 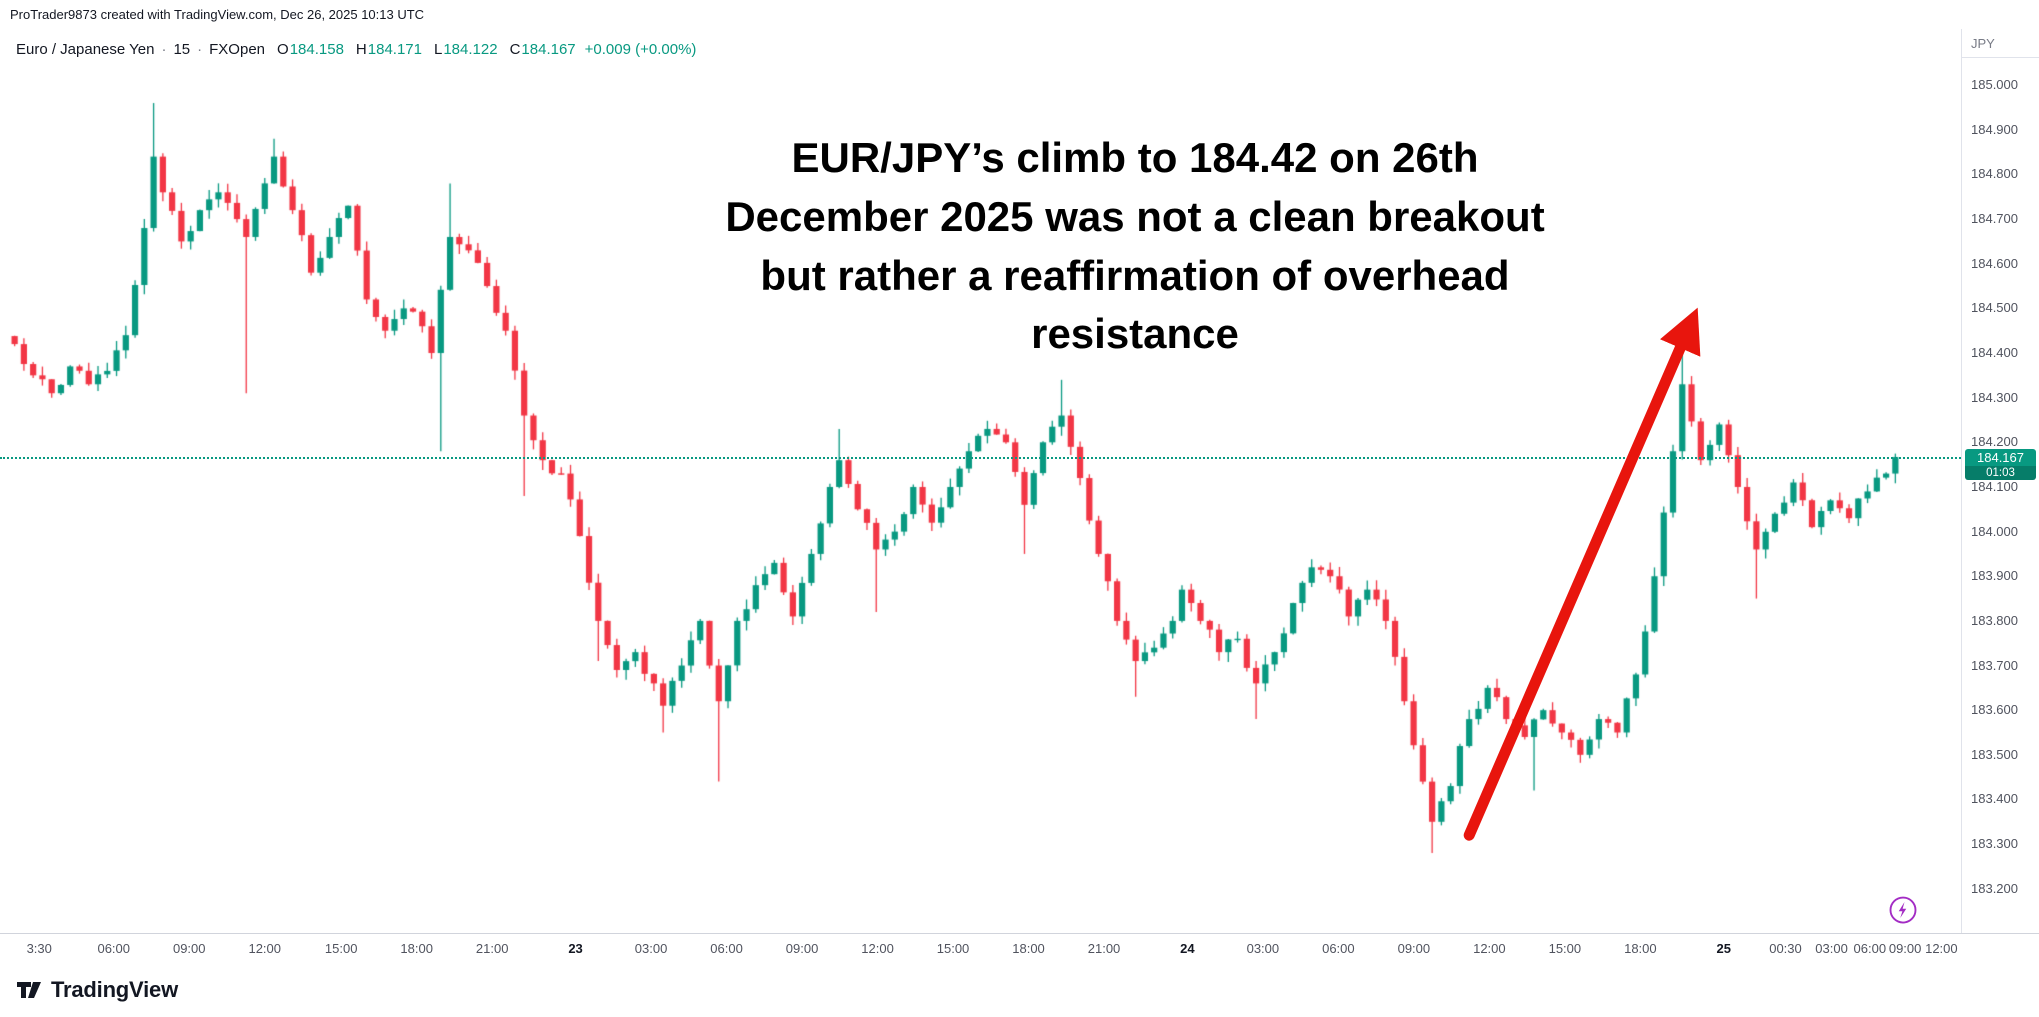 What do you see at coordinates (1994, 353) in the screenshot?
I see `price-scale-label: 184.400` at bounding box center [1994, 353].